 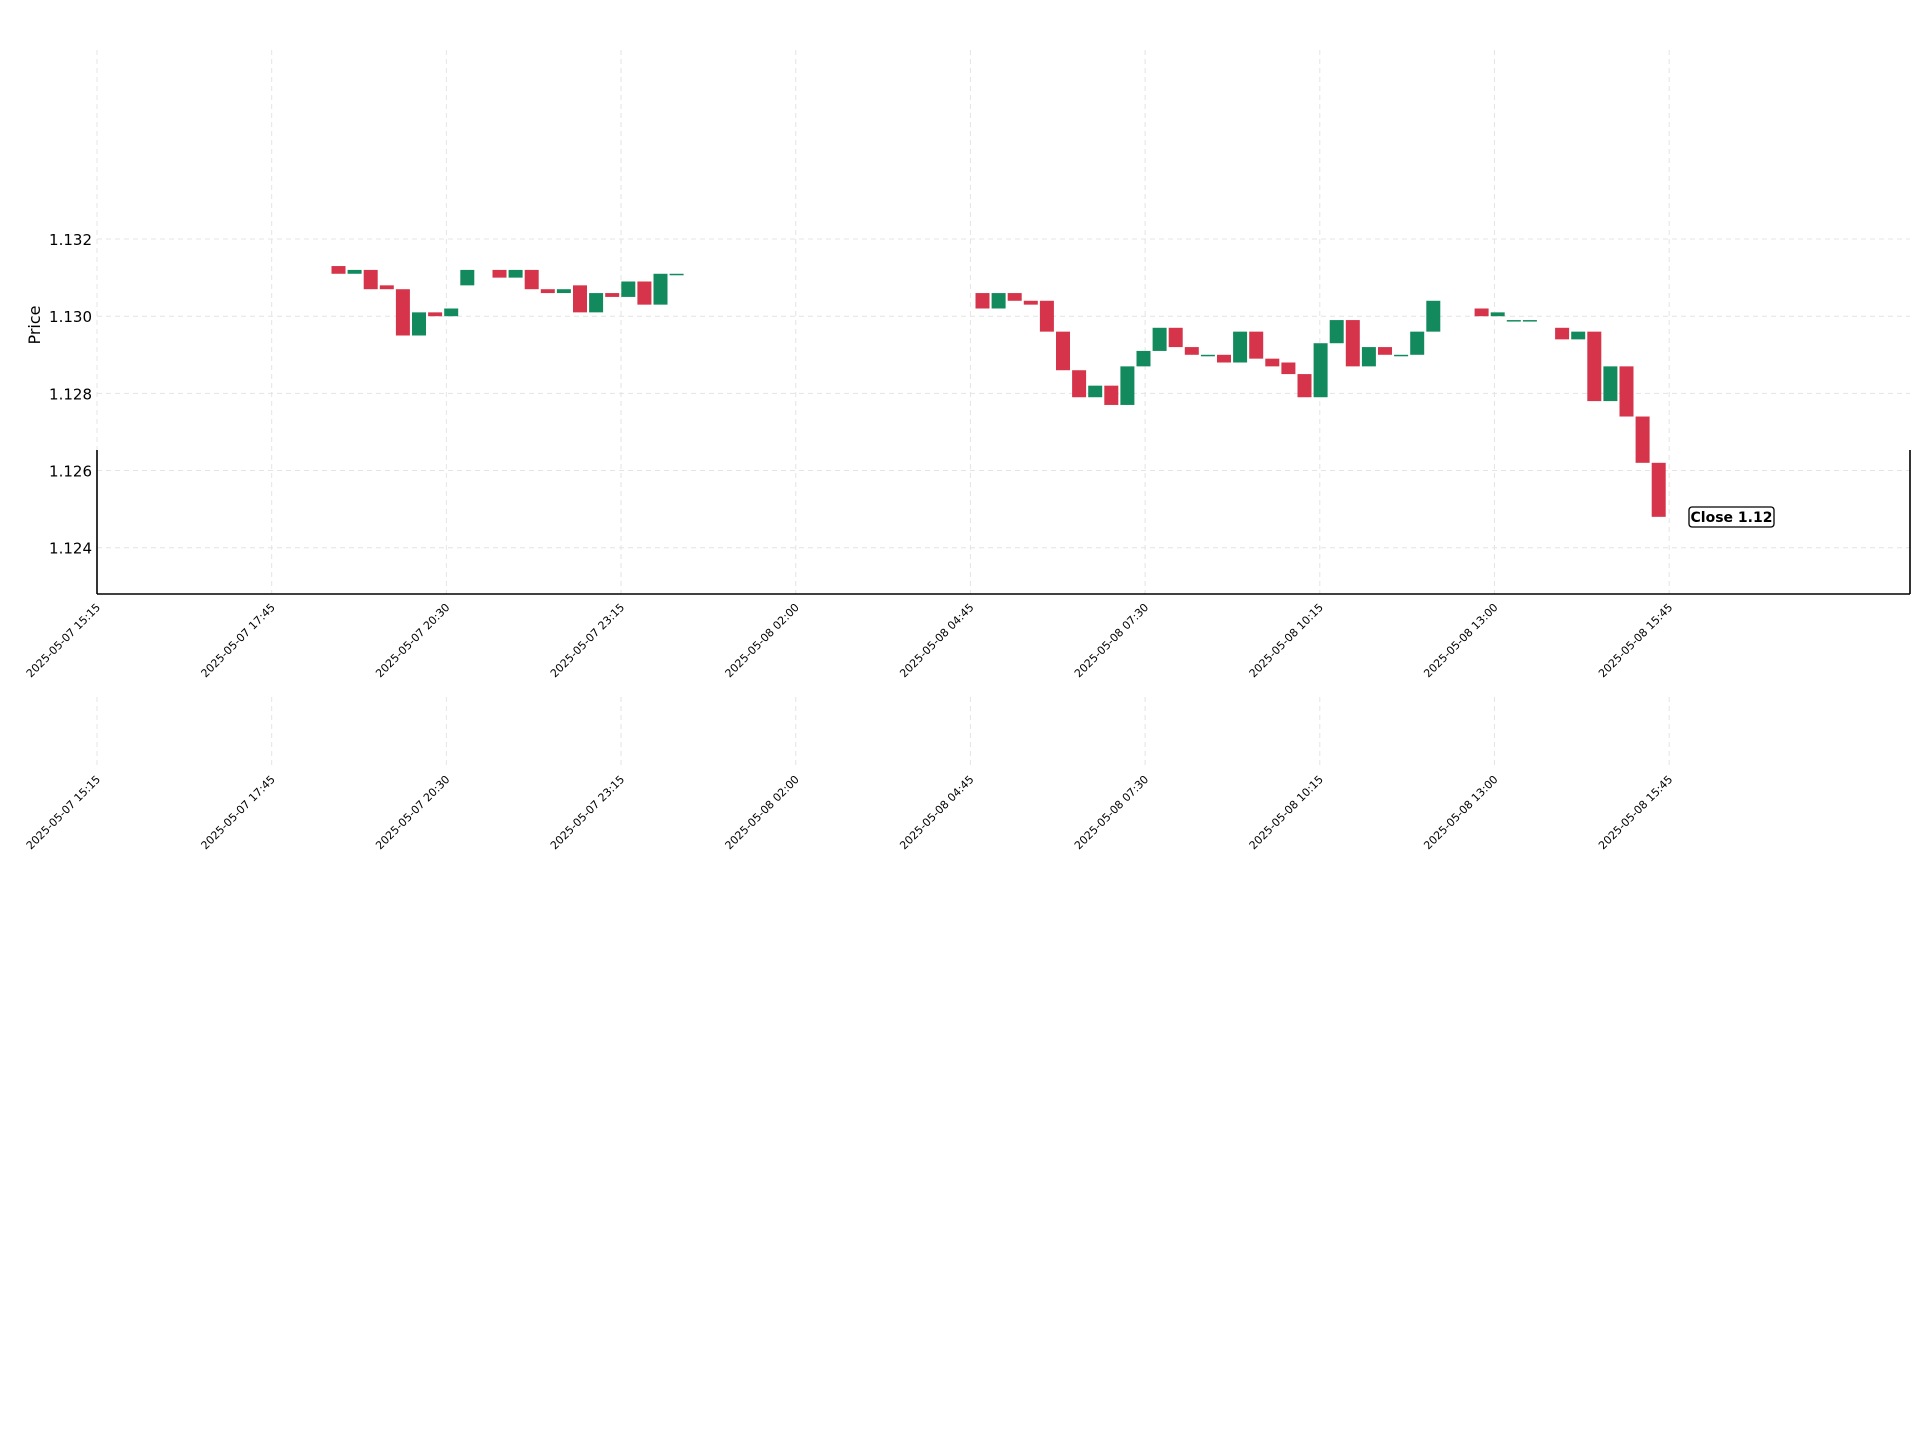 What do you see at coordinates (1003, 522) in the screenshot?
I see `price-axes` at bounding box center [1003, 522].